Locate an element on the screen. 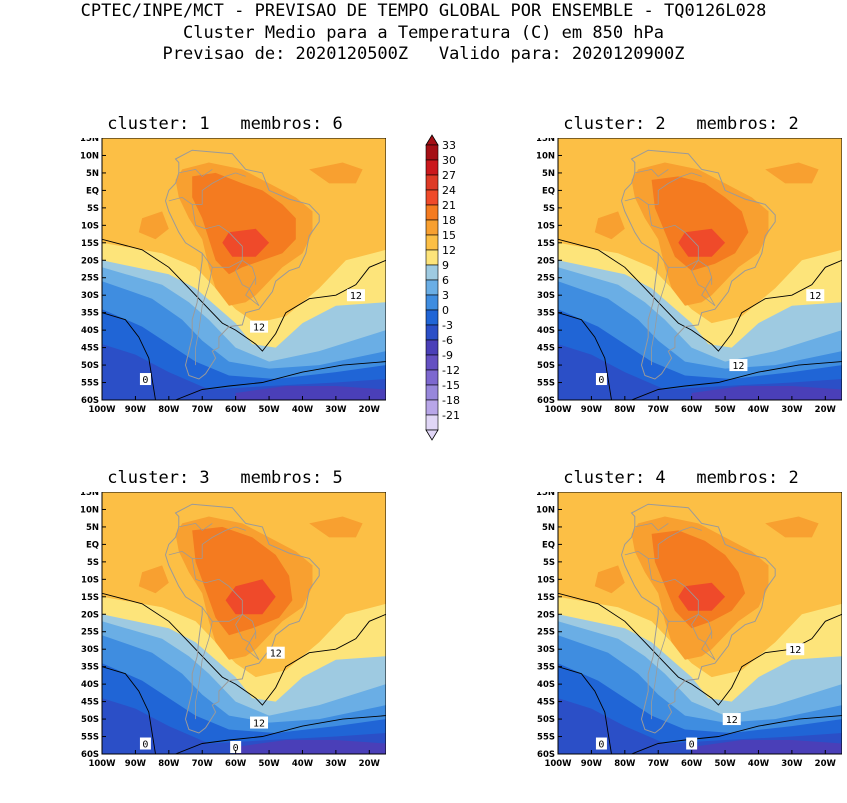 The height and width of the screenshot is (803, 847). colorbar-label: 30 is located at coordinates (449, 160).